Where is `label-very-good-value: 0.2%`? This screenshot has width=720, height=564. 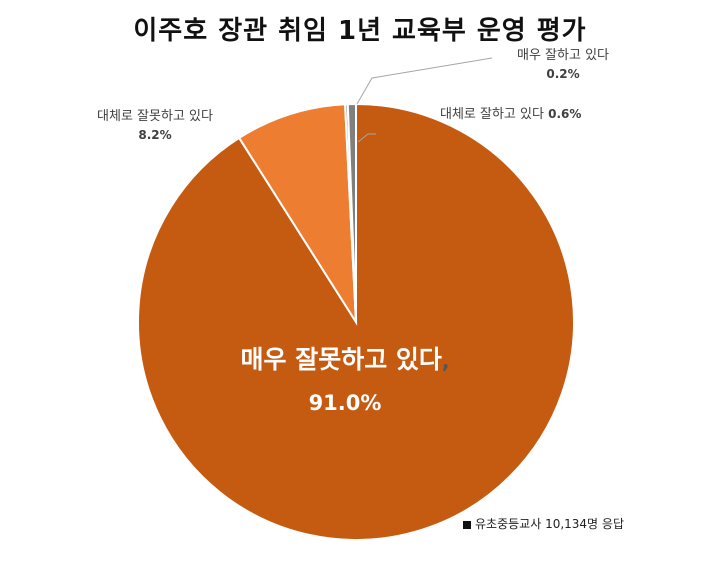 label-very-good-value: 0.2% is located at coordinates (563, 74).